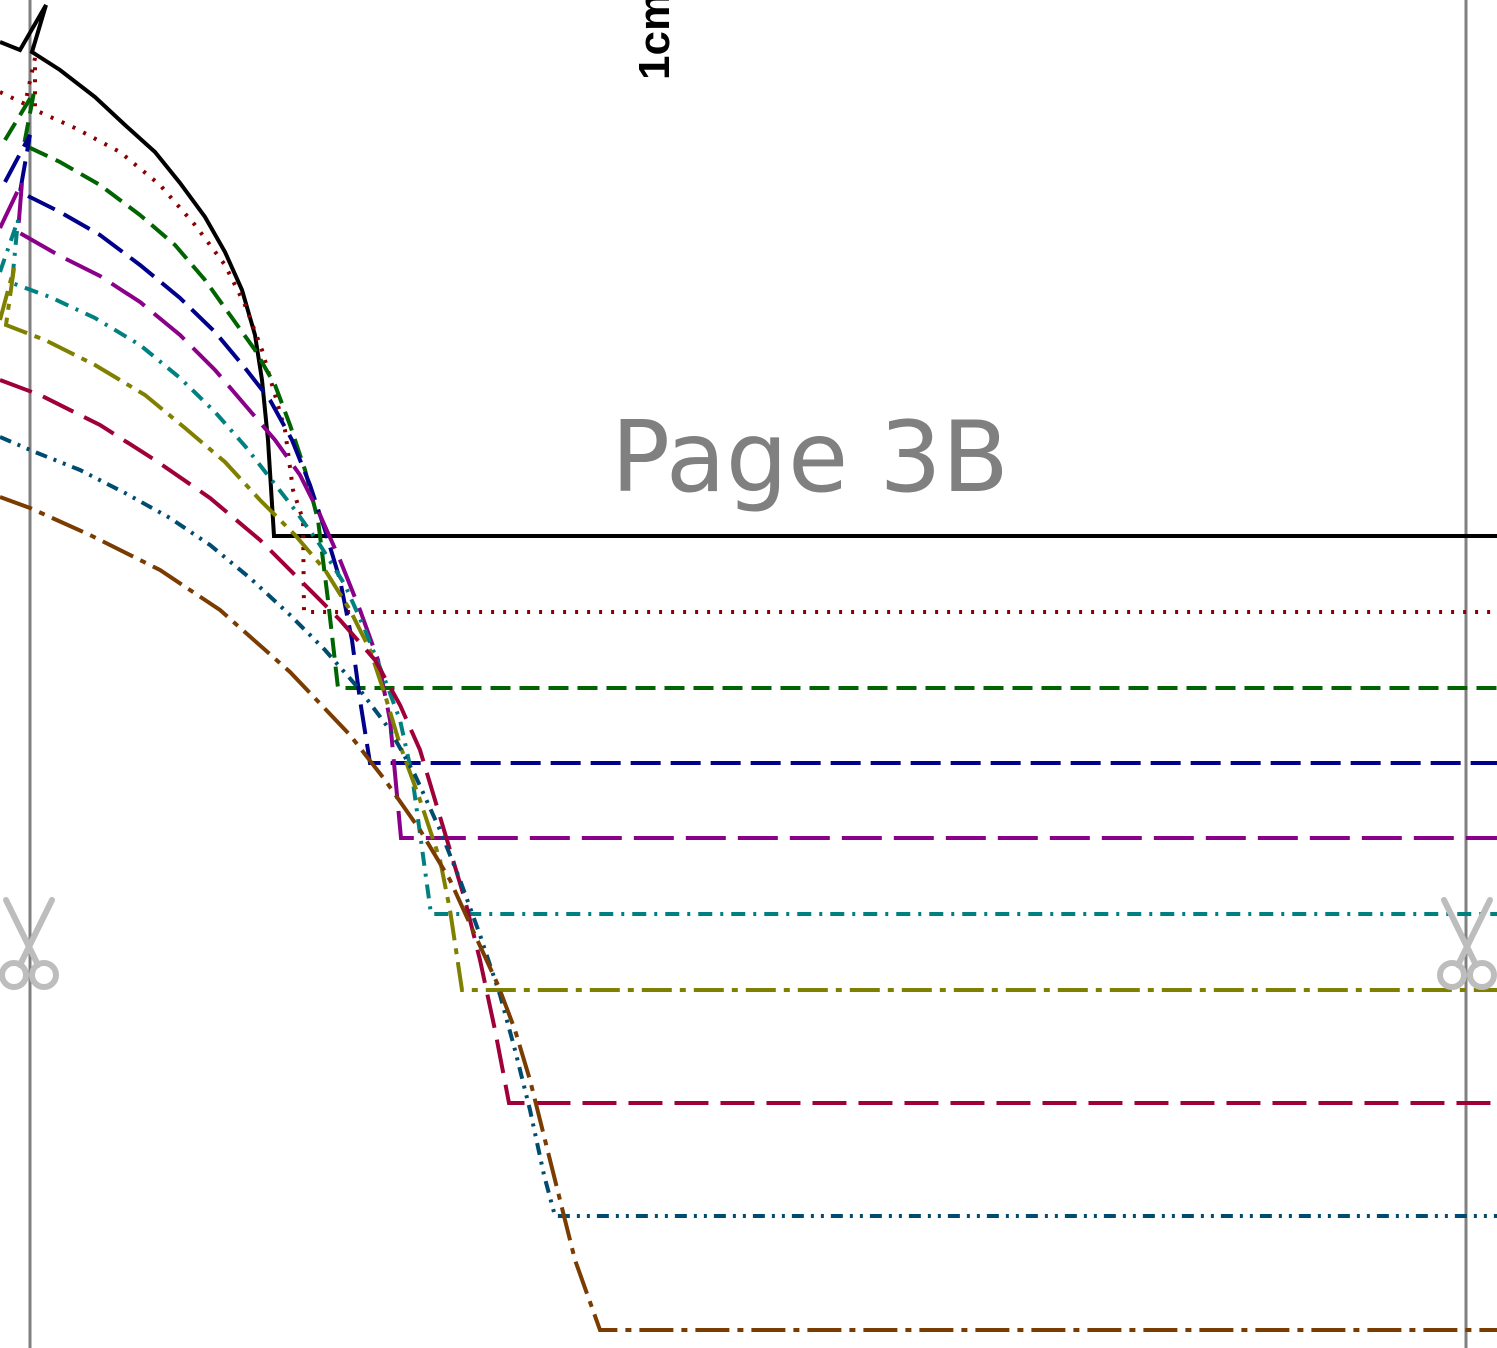 The height and width of the screenshot is (1348, 1497). What do you see at coordinates (810, 458) in the screenshot?
I see `page-label: Page 3B` at bounding box center [810, 458].